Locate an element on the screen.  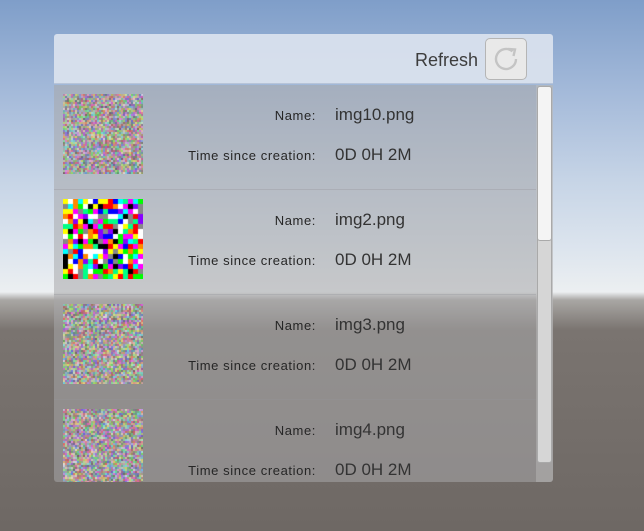
image-name: img3.png is located at coordinates (370, 324).